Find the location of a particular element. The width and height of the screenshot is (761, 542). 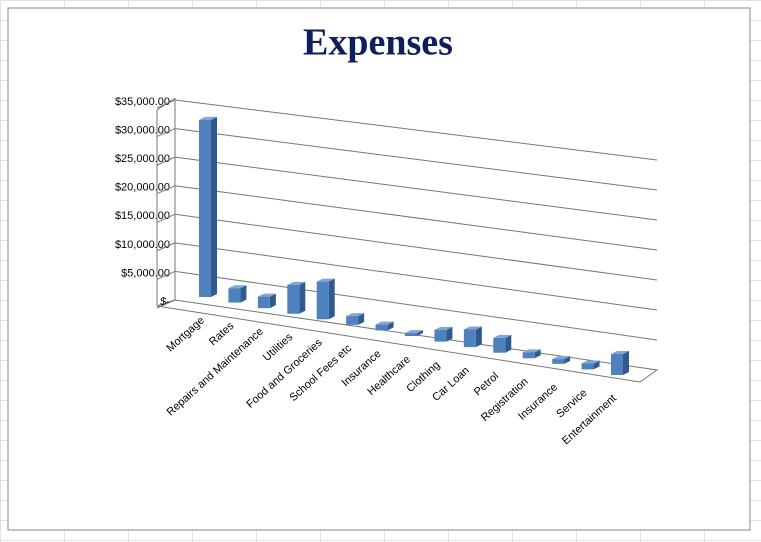

y-tick-label: $25,000.00 is located at coordinates (142, 159).